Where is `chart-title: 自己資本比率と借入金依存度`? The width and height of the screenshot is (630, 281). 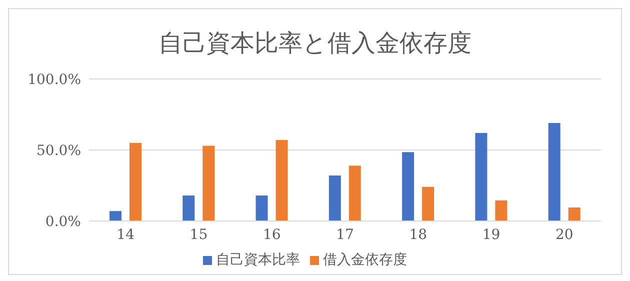 chart-title: 自己資本比率と借入金依存度 is located at coordinates (315, 43).